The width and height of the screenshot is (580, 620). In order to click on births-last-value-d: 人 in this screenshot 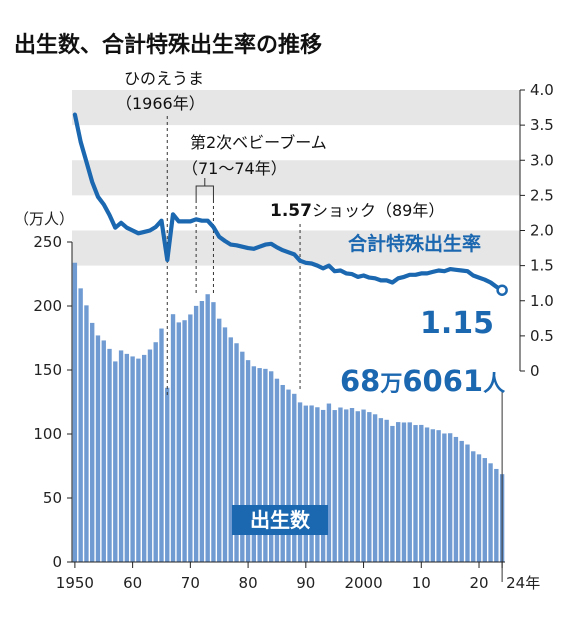, I will do `click(494, 384)`.